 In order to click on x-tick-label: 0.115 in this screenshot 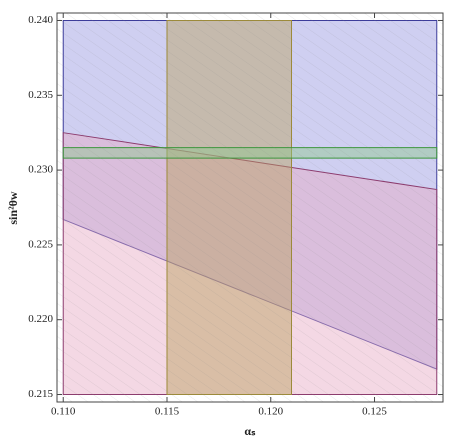, I will do `click(167, 412)`.